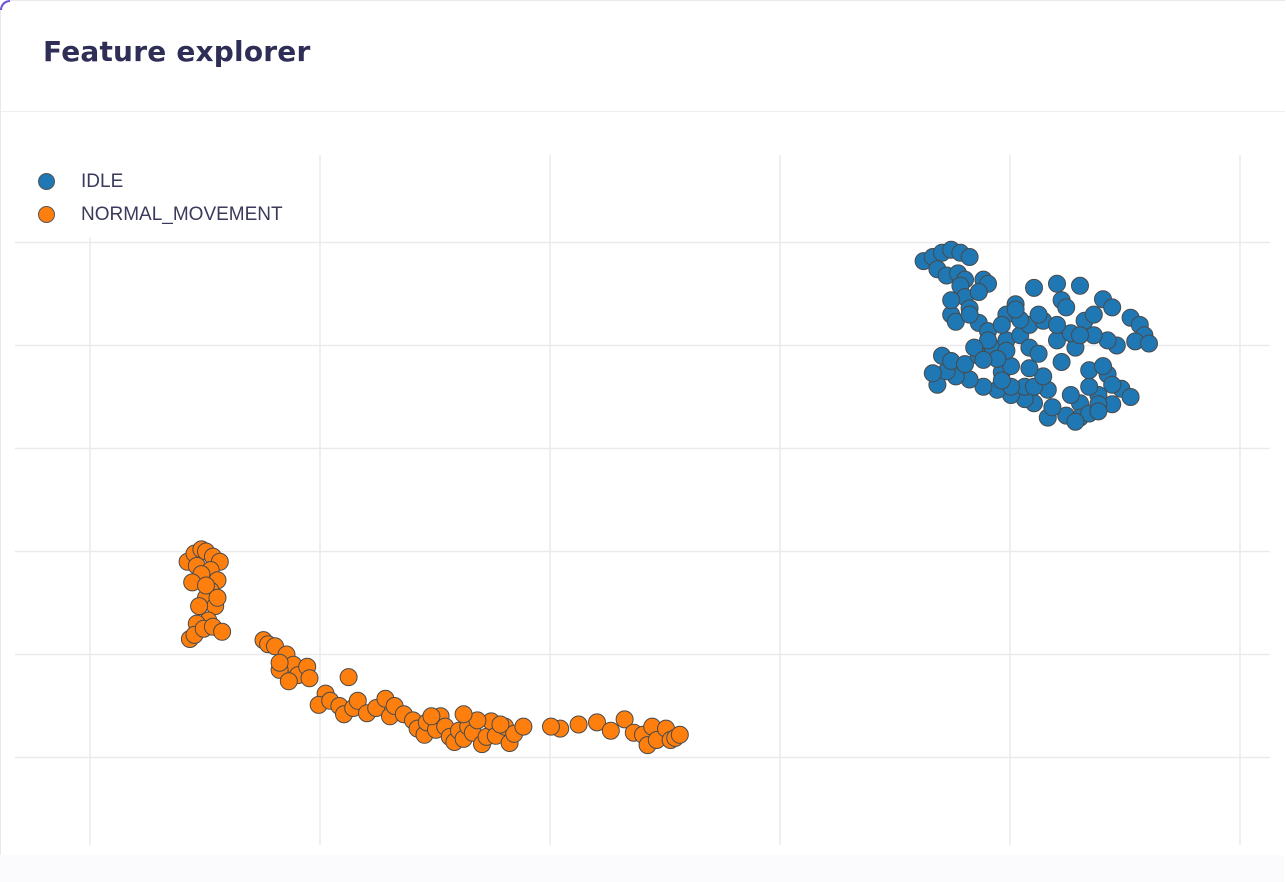  What do you see at coordinates (46, 214) in the screenshot?
I see `legend-swatch-normal-movement` at bounding box center [46, 214].